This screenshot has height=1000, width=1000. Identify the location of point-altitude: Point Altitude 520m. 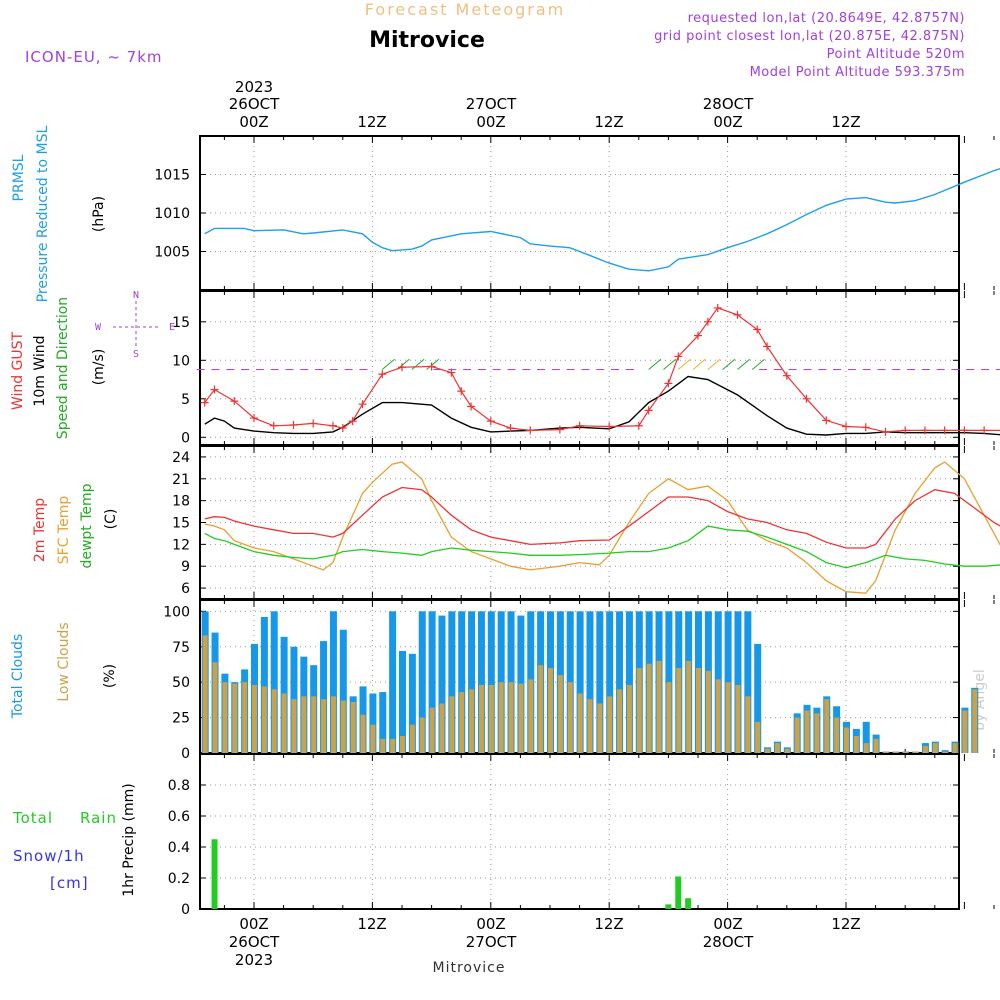
(896, 54).